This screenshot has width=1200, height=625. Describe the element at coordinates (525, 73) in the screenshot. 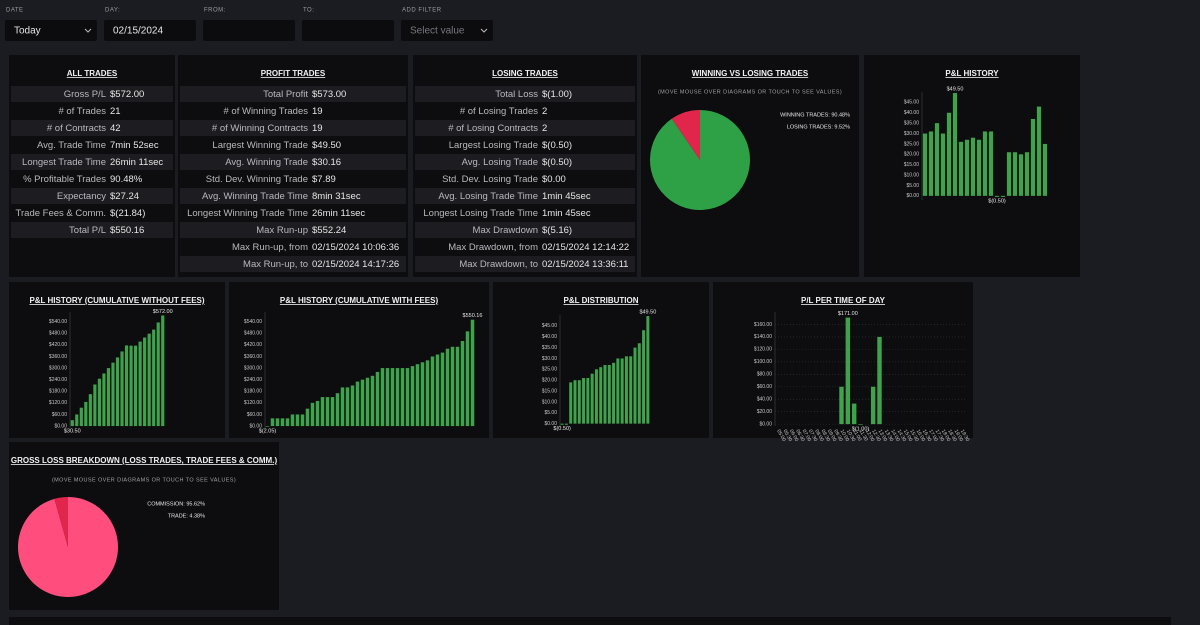

I see `panel-title: LOSING TRADES` at that location.